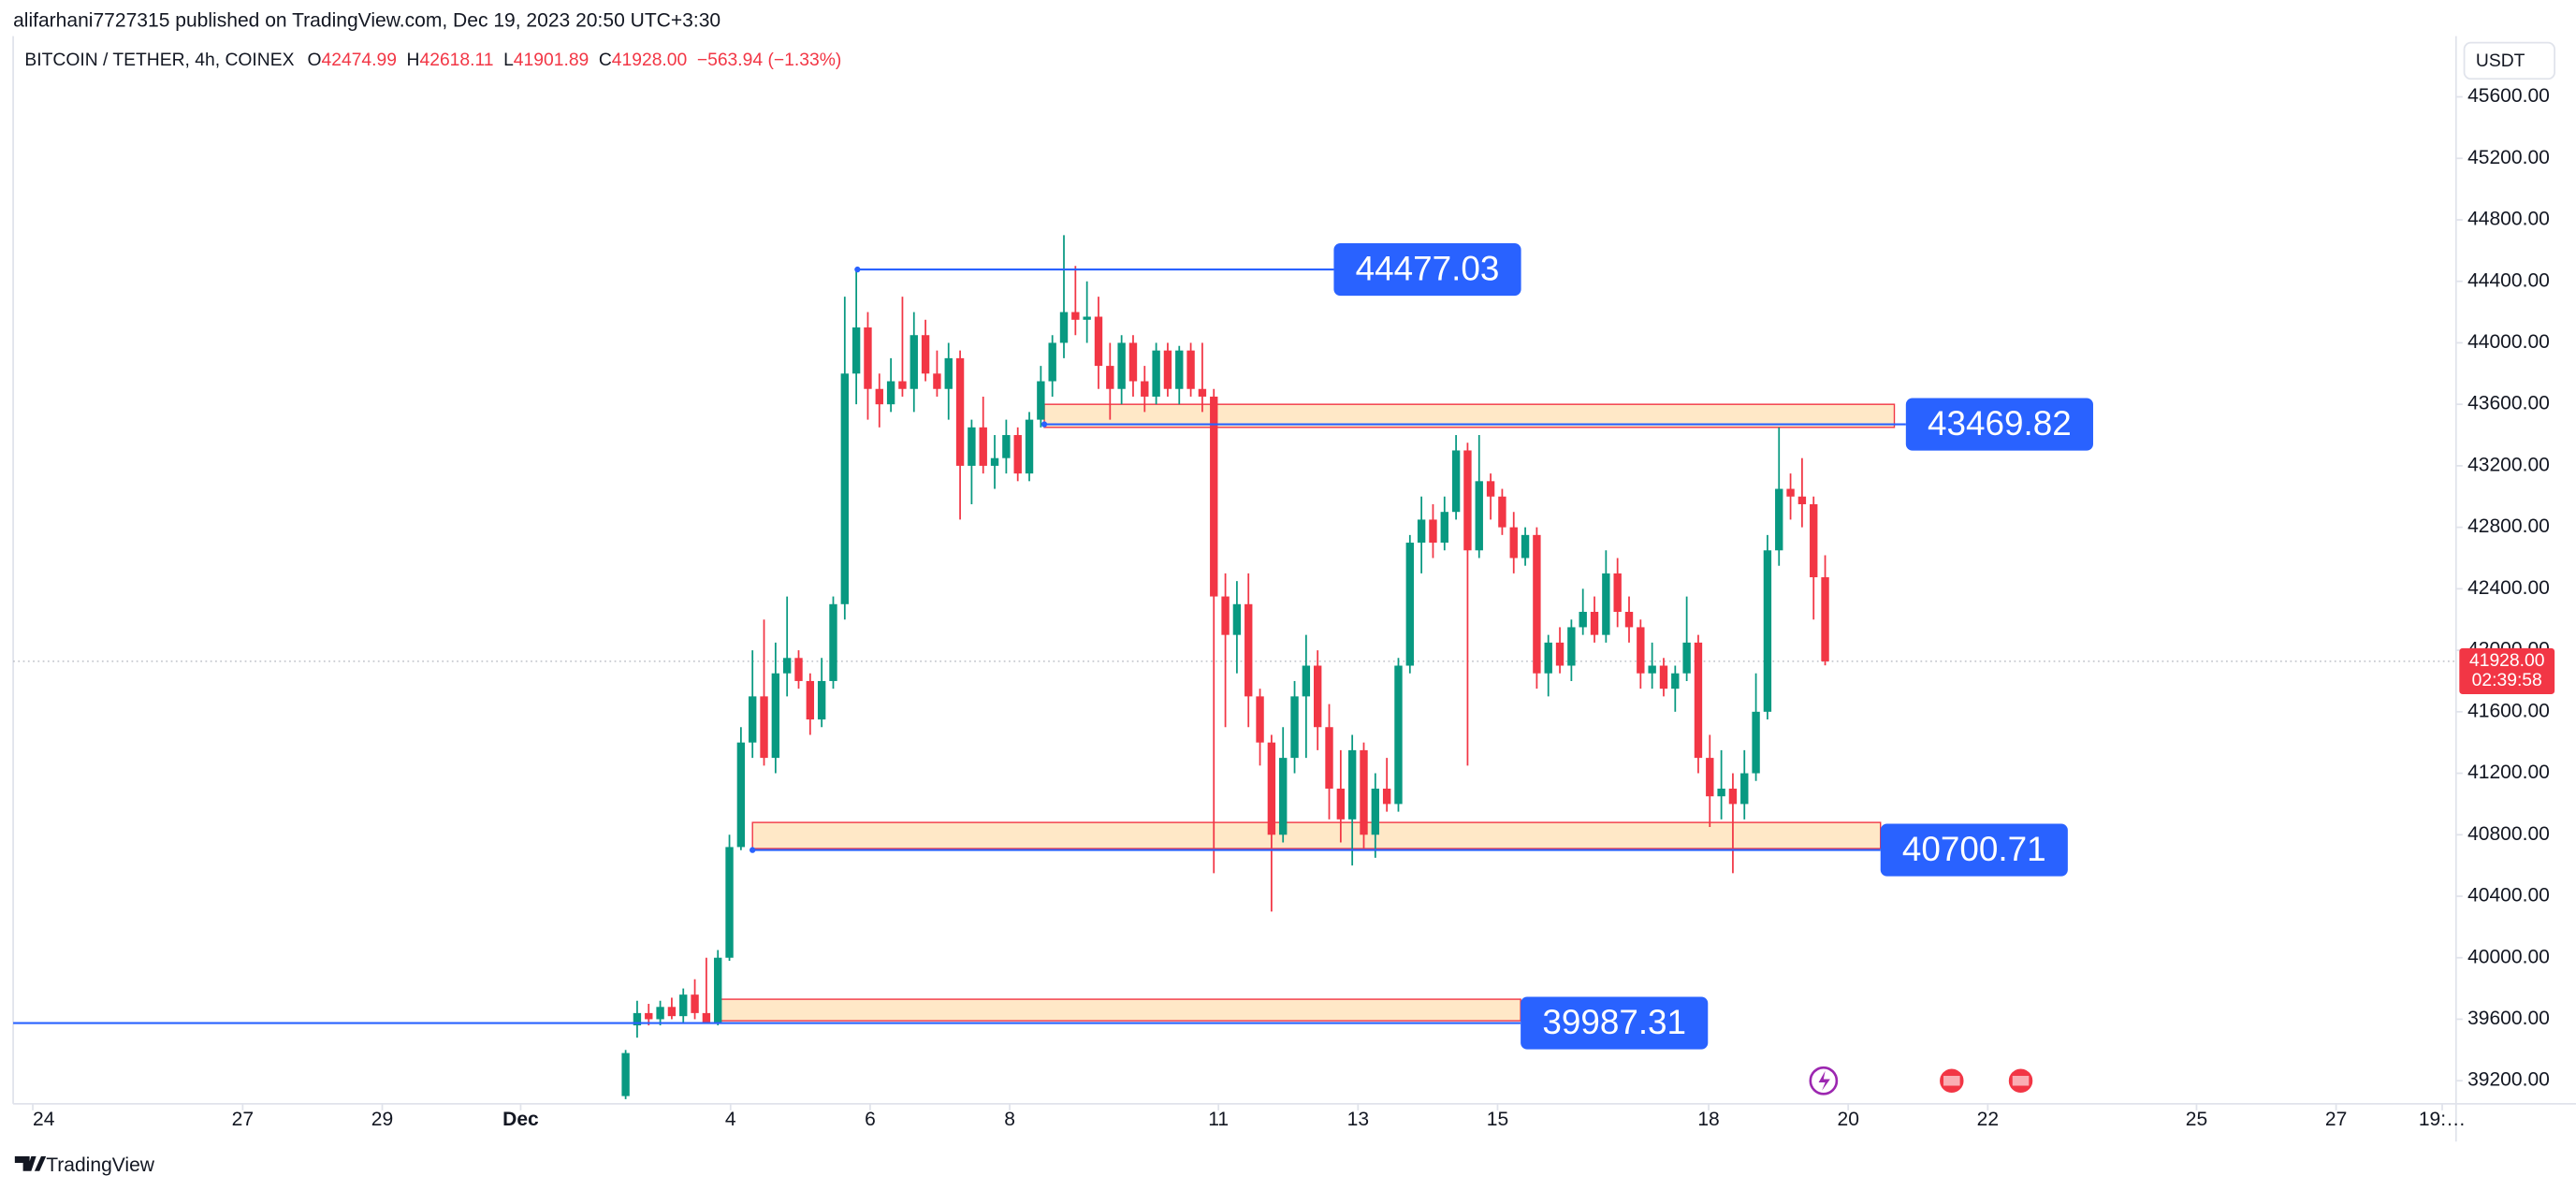 This screenshot has height=1190, width=2576. What do you see at coordinates (2508, 403) in the screenshot?
I see `y-tick-label: 43600.00` at bounding box center [2508, 403].